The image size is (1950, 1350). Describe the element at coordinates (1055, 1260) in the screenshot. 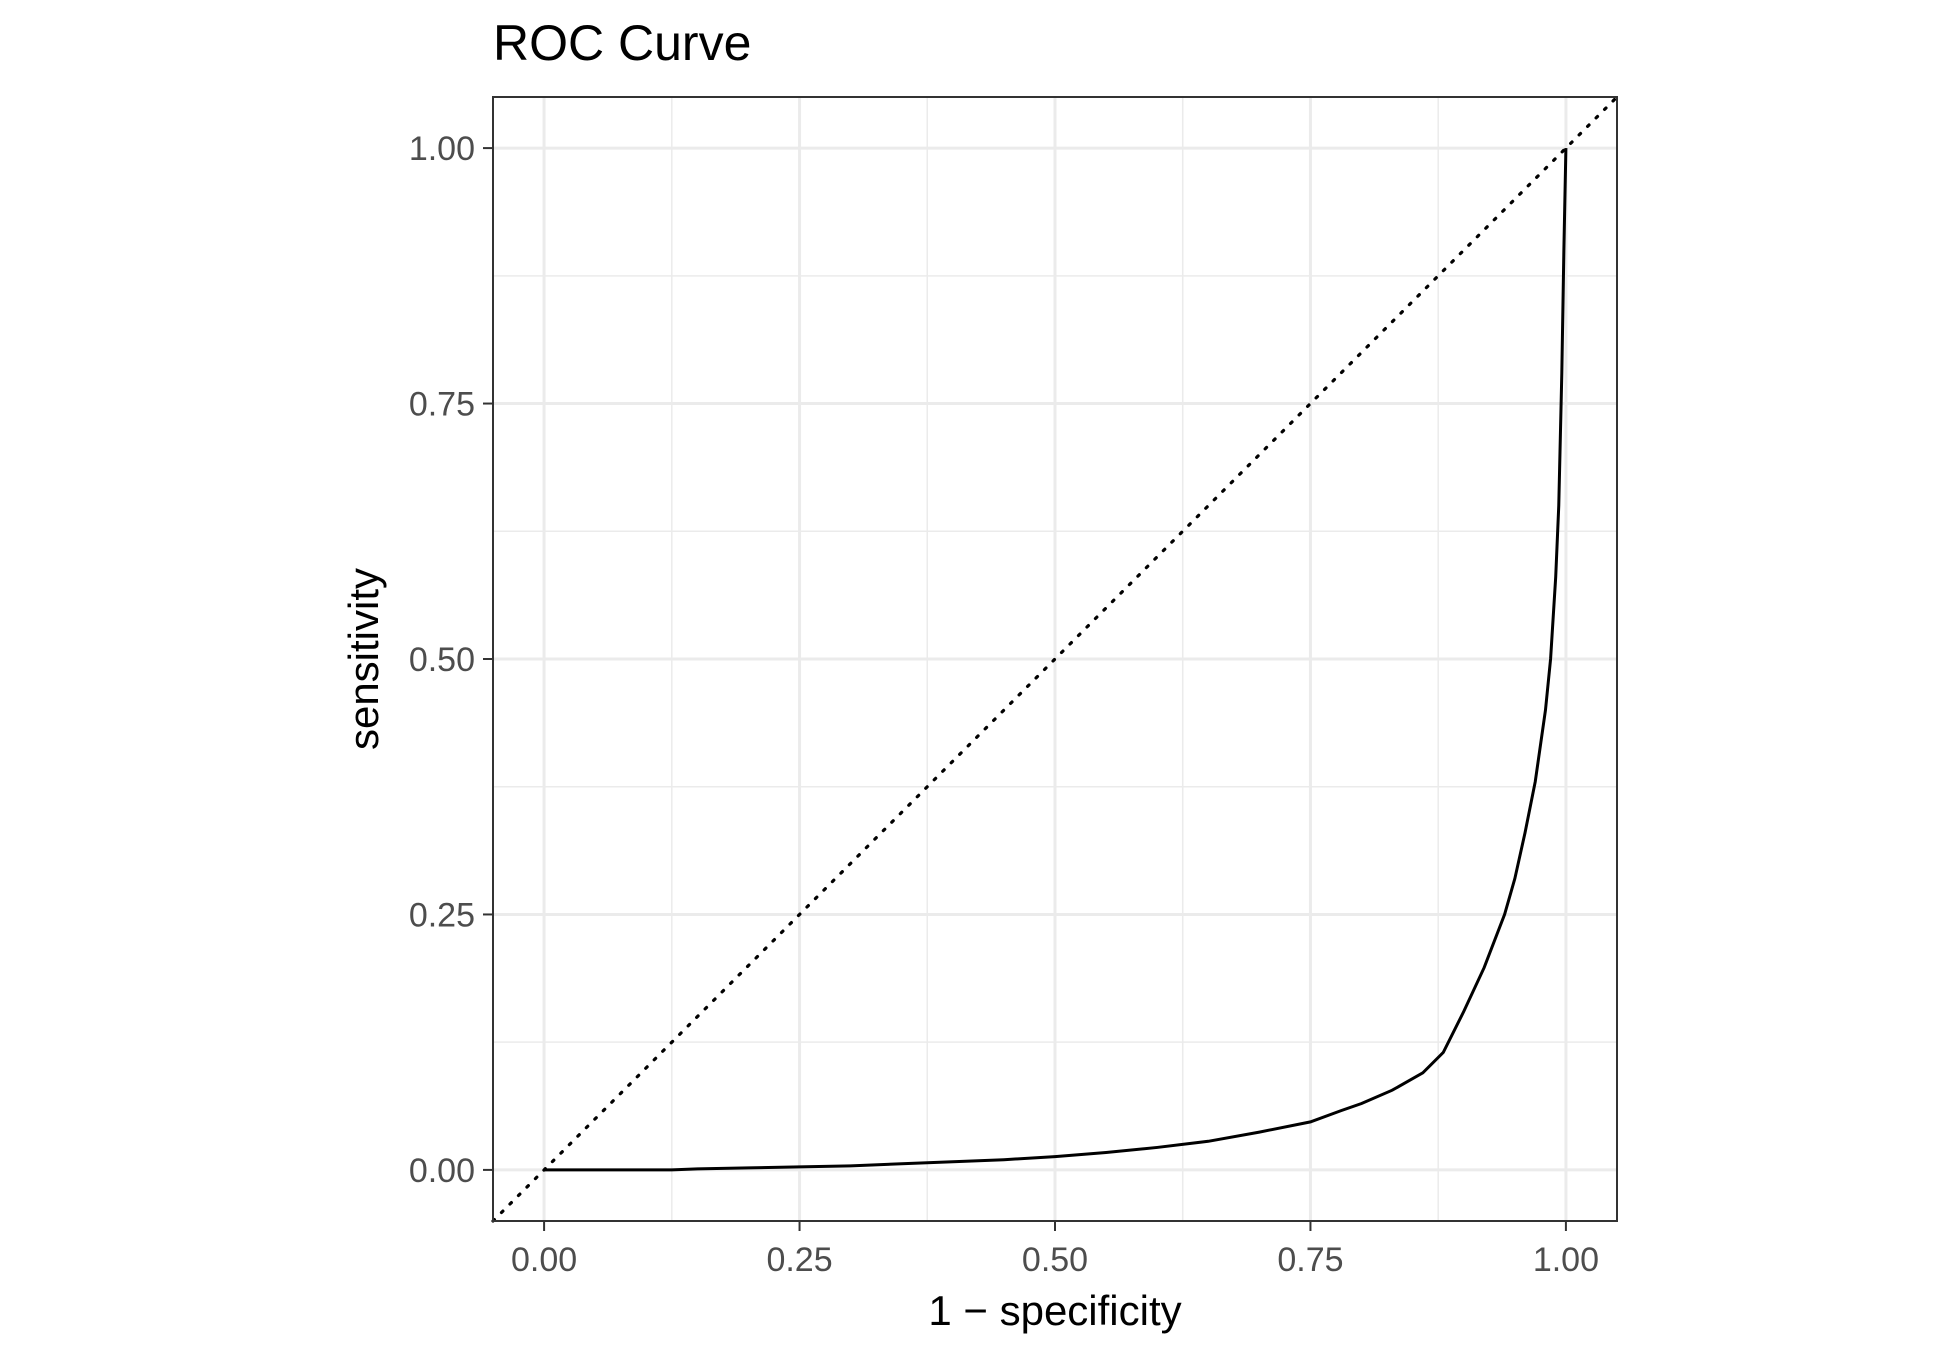

I see `x-tick-label: 0.50` at that location.